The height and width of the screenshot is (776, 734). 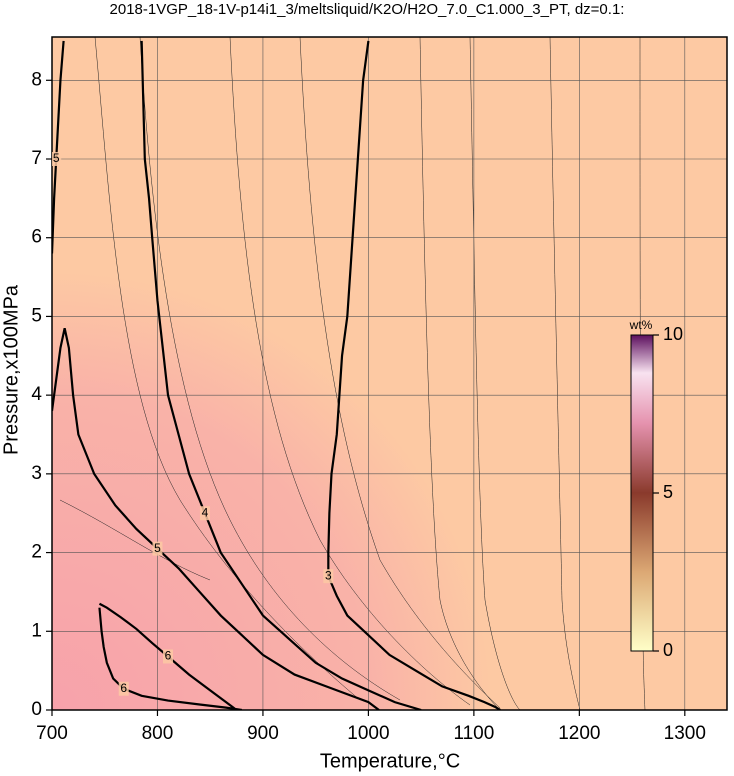 I want to click on contour-label: 3, so click(x=328, y=575).